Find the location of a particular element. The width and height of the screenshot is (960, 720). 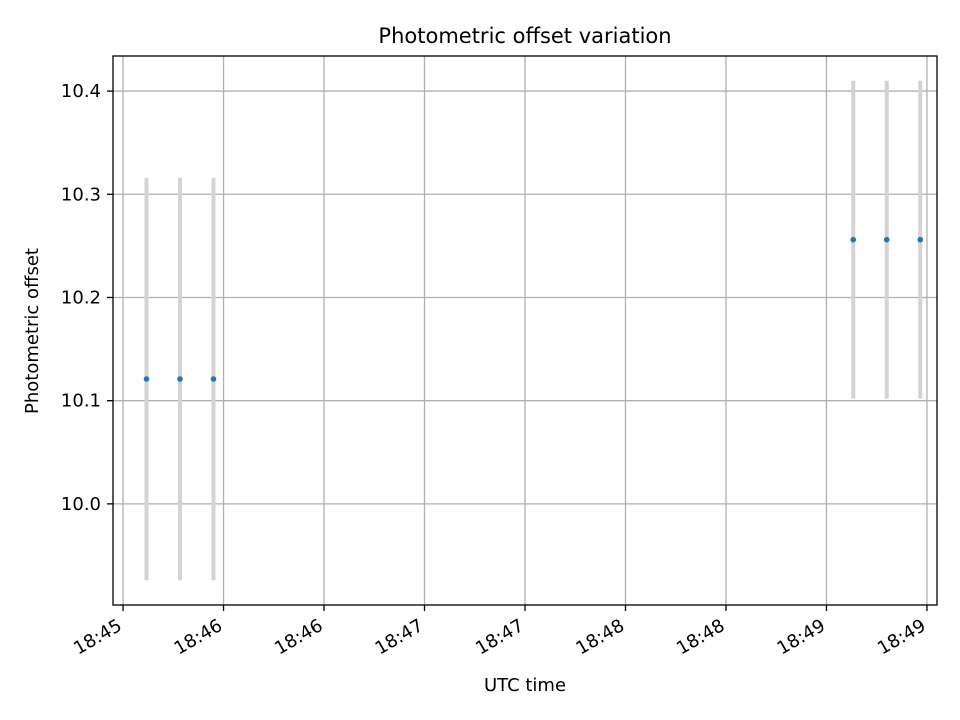

y-axis-ticks: 10.0 10.1 10.2 10.3 10.4 is located at coordinates (87, 298).